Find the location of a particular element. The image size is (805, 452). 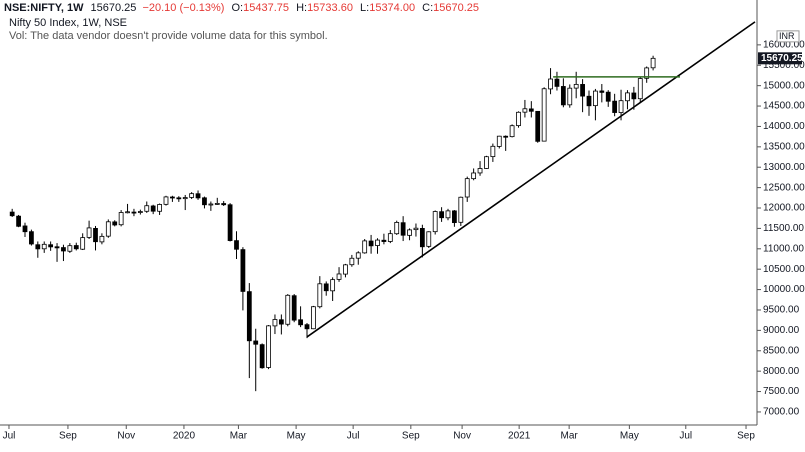

x-tick-label: 2021 is located at coordinates (519, 436).